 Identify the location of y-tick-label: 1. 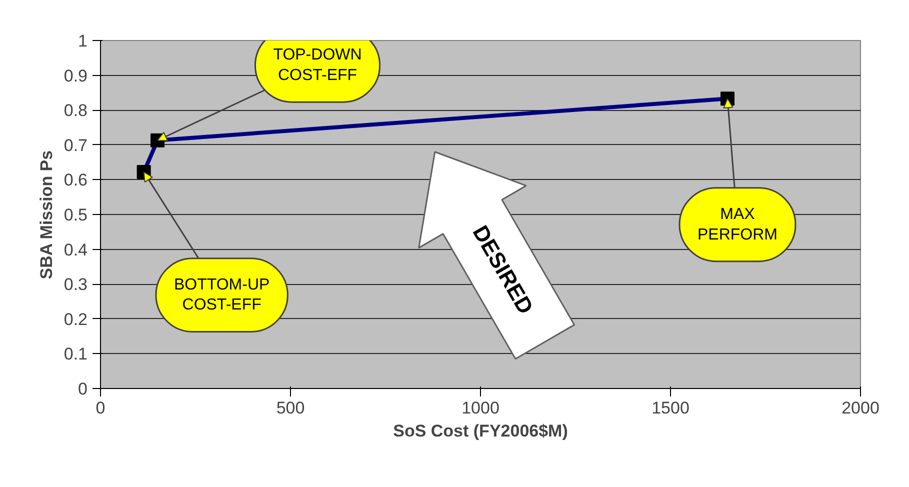
(83, 41).